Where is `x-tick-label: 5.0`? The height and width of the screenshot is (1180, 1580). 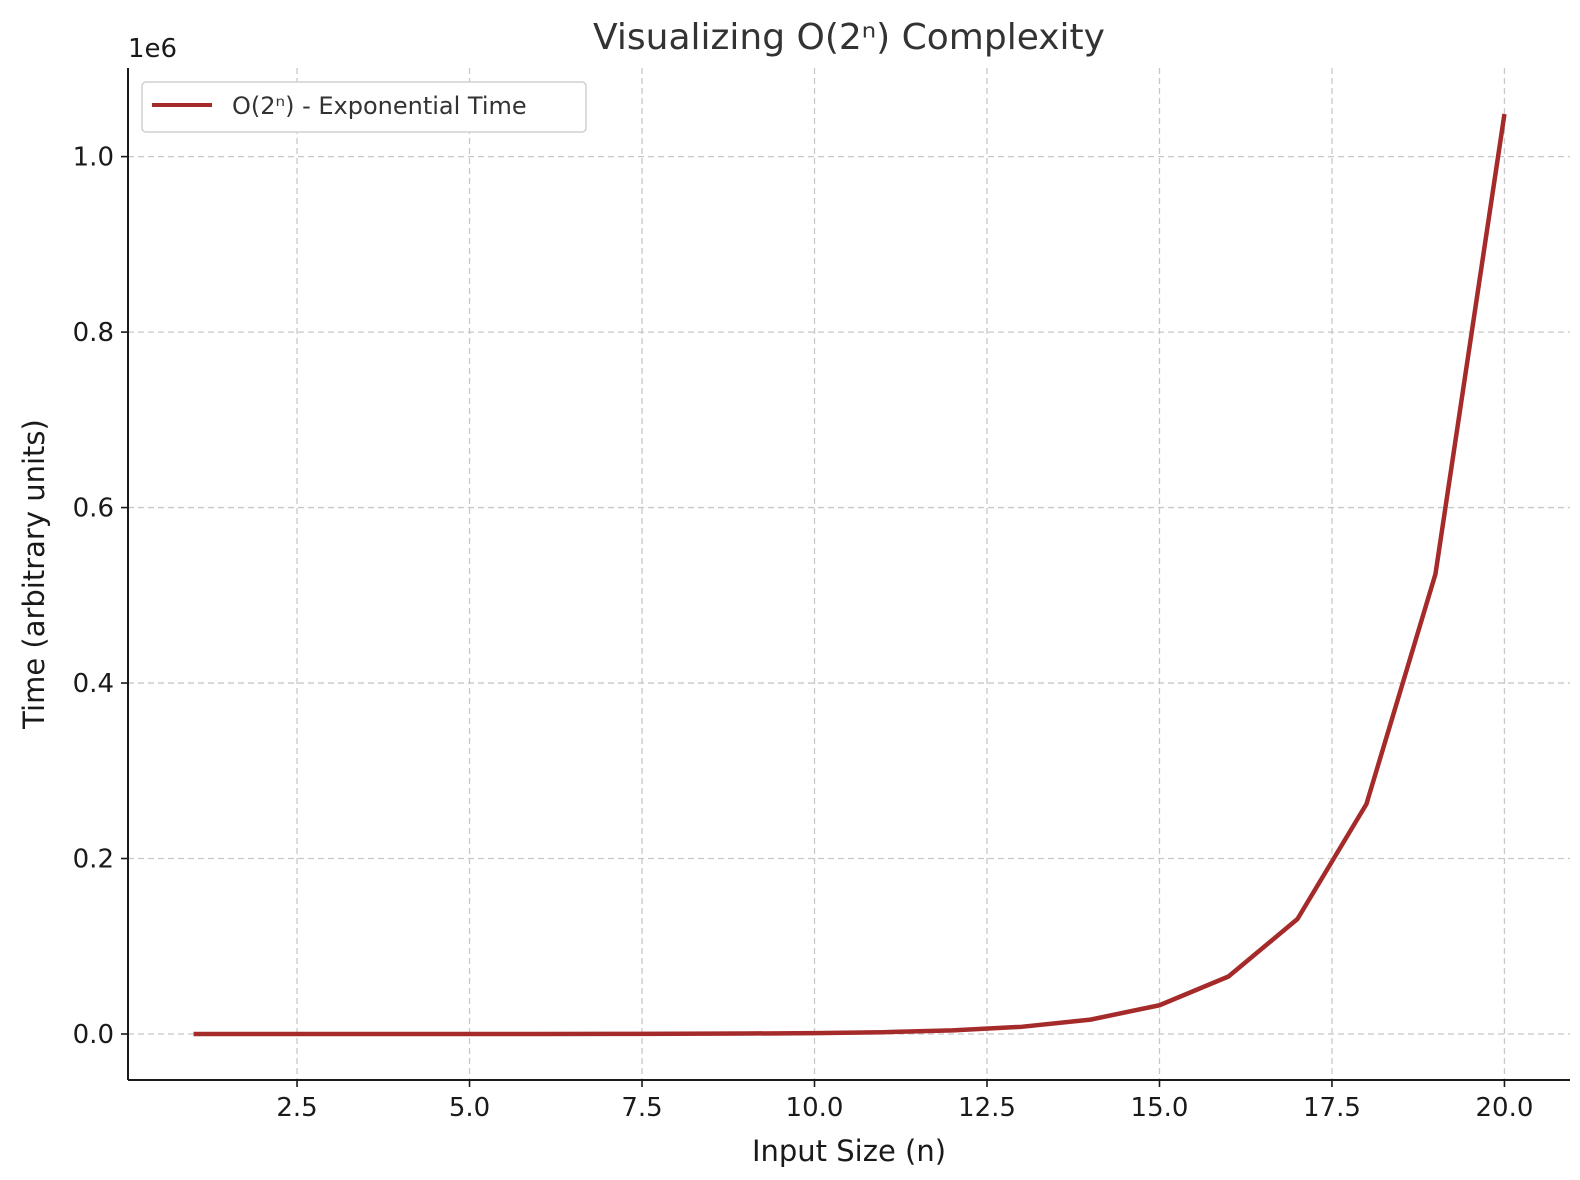 x-tick-label: 5.0 is located at coordinates (469, 1108).